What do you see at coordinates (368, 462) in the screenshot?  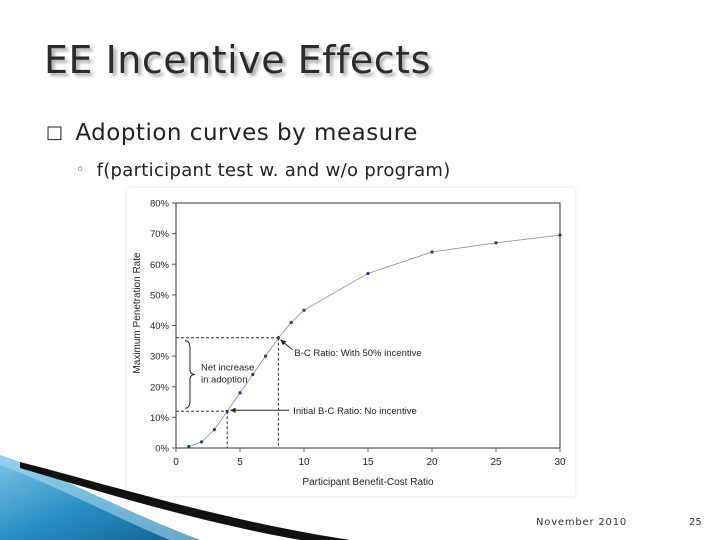 I see `x-tick-label: 15` at bounding box center [368, 462].